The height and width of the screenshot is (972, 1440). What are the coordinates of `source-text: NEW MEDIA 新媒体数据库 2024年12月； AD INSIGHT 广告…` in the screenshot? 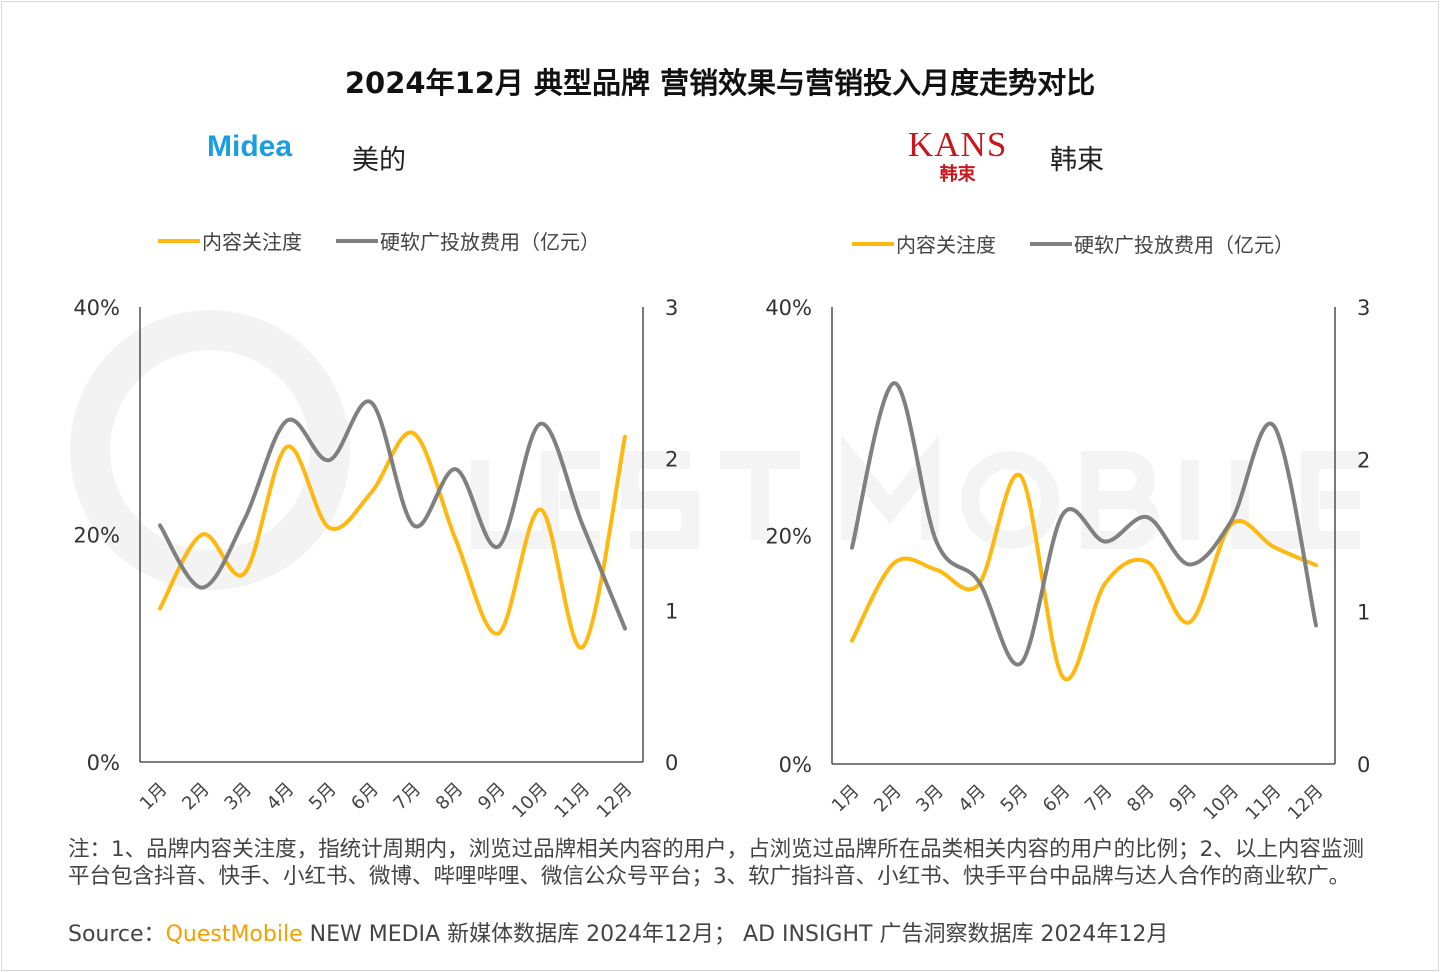 It's located at (735, 934).